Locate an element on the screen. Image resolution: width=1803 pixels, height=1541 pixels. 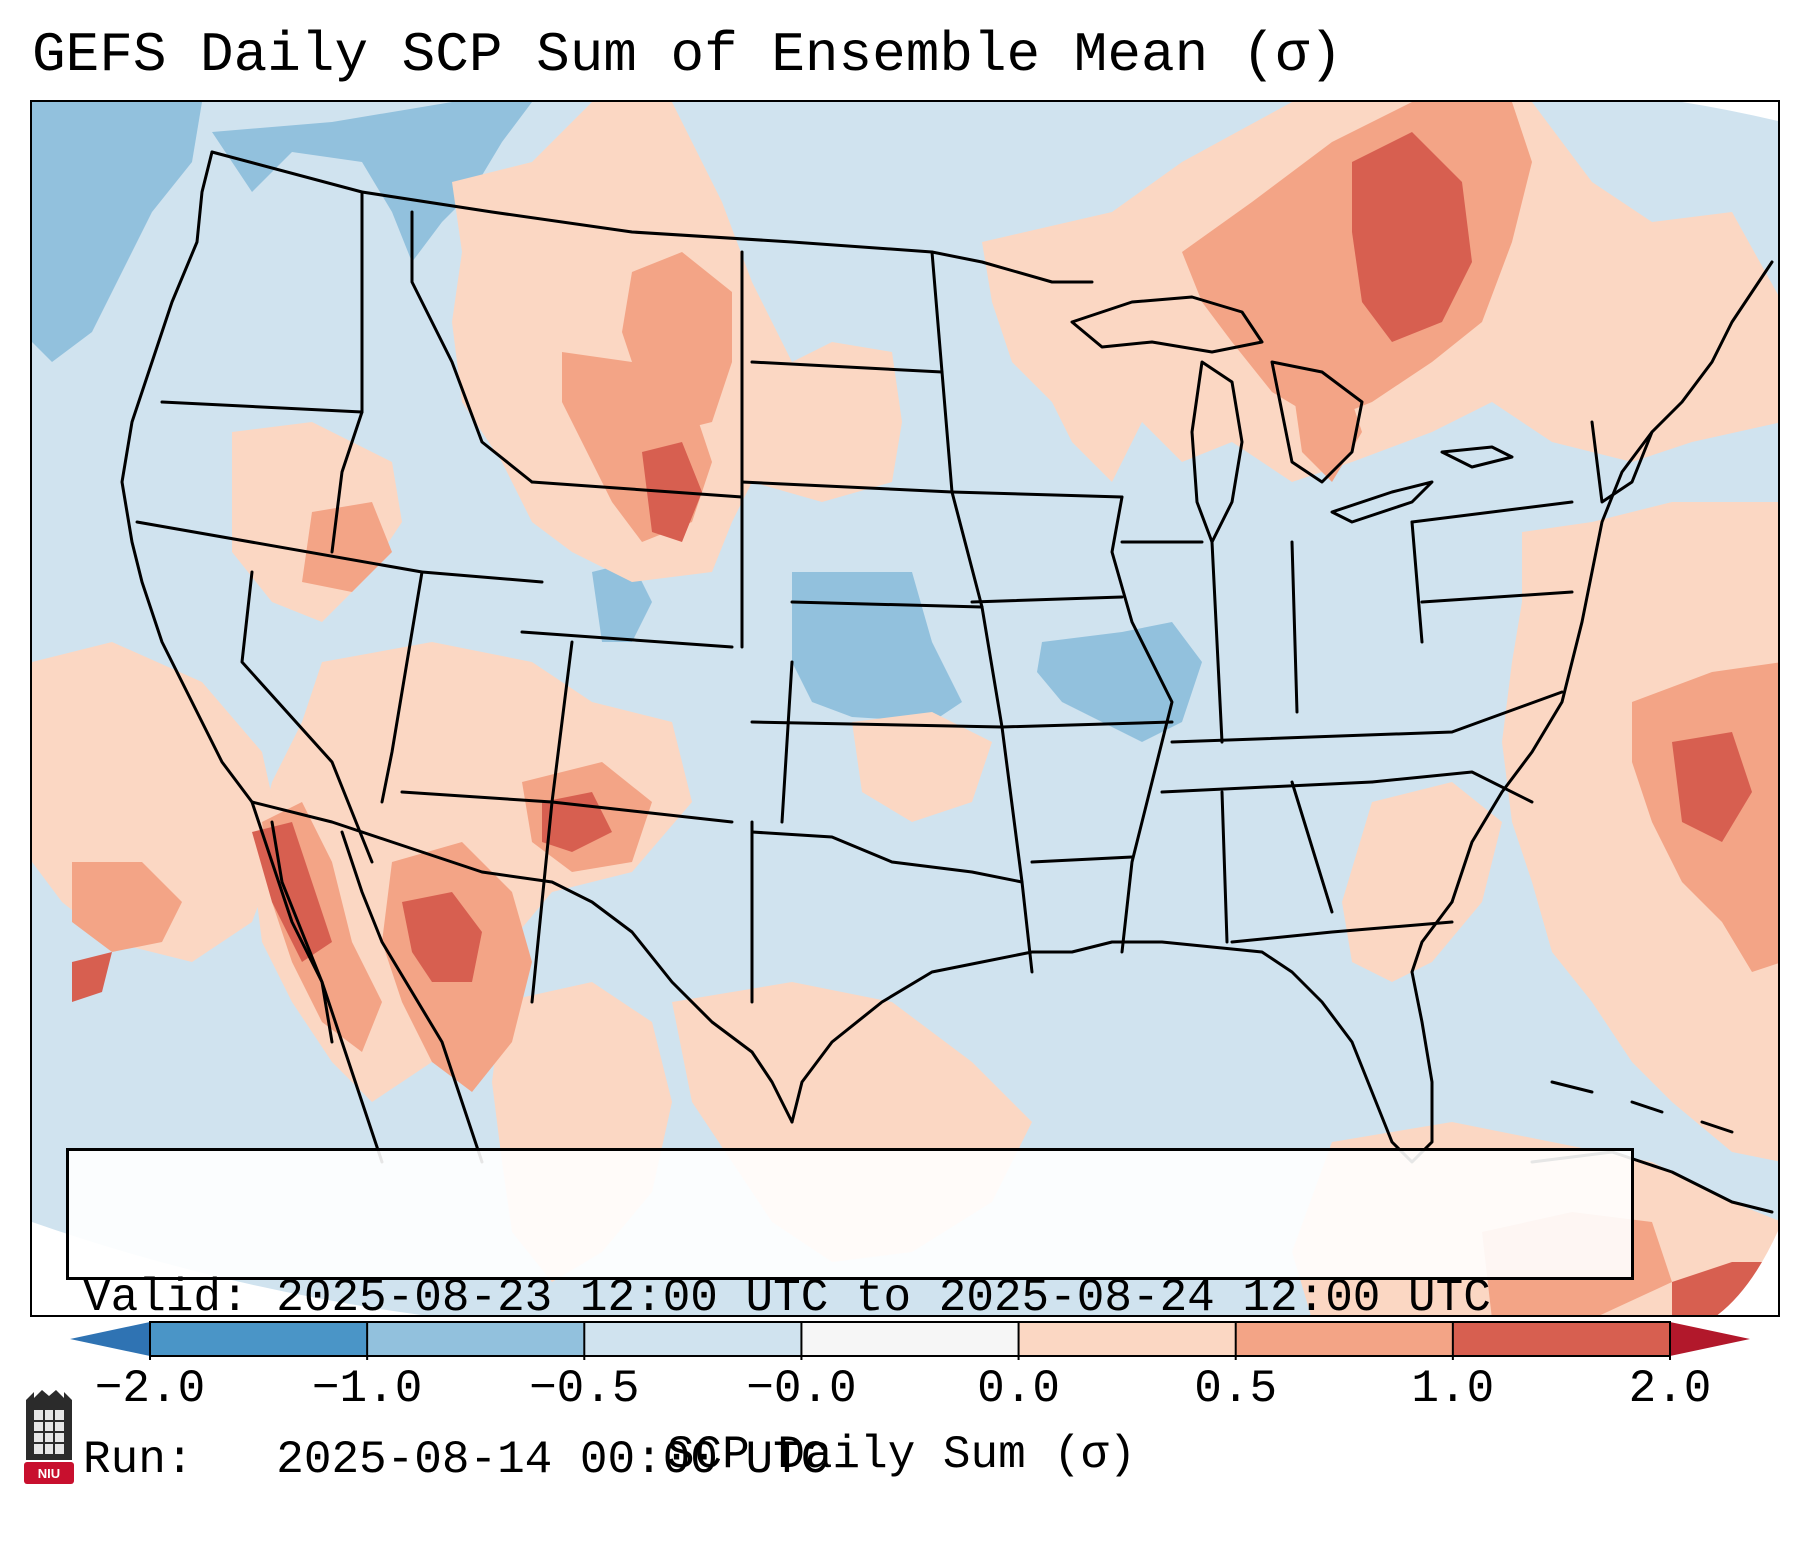
us-mexico-border is located at coordinates (522, 962).